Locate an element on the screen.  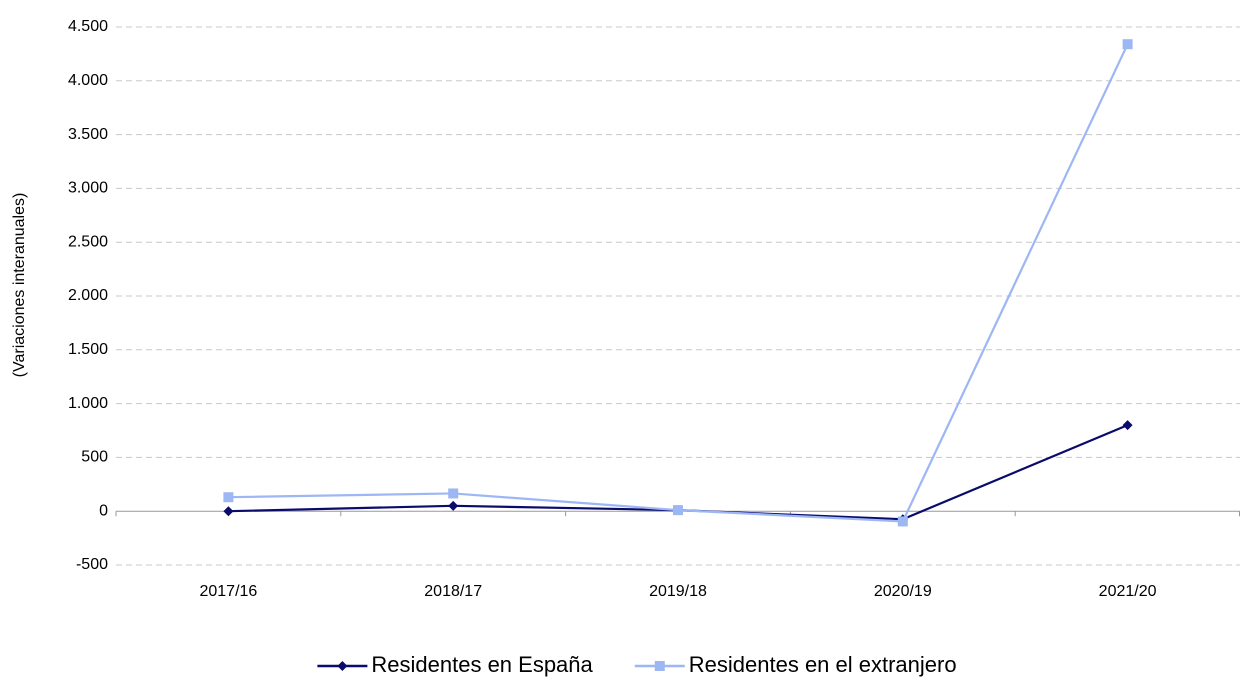
x-tick-label: 2017/16 is located at coordinates (228, 591).